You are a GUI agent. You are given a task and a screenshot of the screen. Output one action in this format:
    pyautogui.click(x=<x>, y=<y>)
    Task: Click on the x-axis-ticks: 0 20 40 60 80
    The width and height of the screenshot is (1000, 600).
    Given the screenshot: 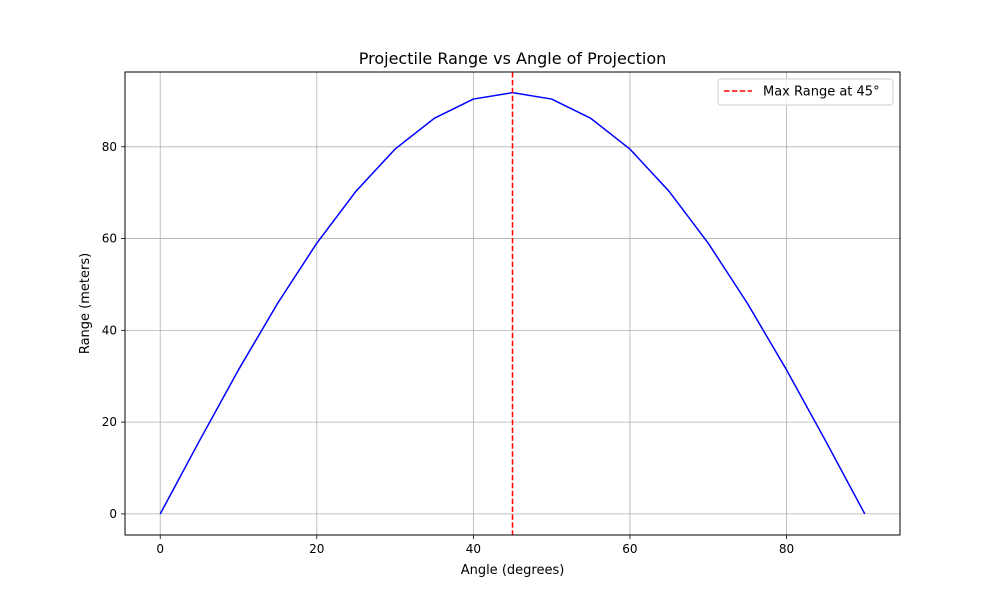 What is the action you would take?
    pyautogui.click(x=475, y=545)
    